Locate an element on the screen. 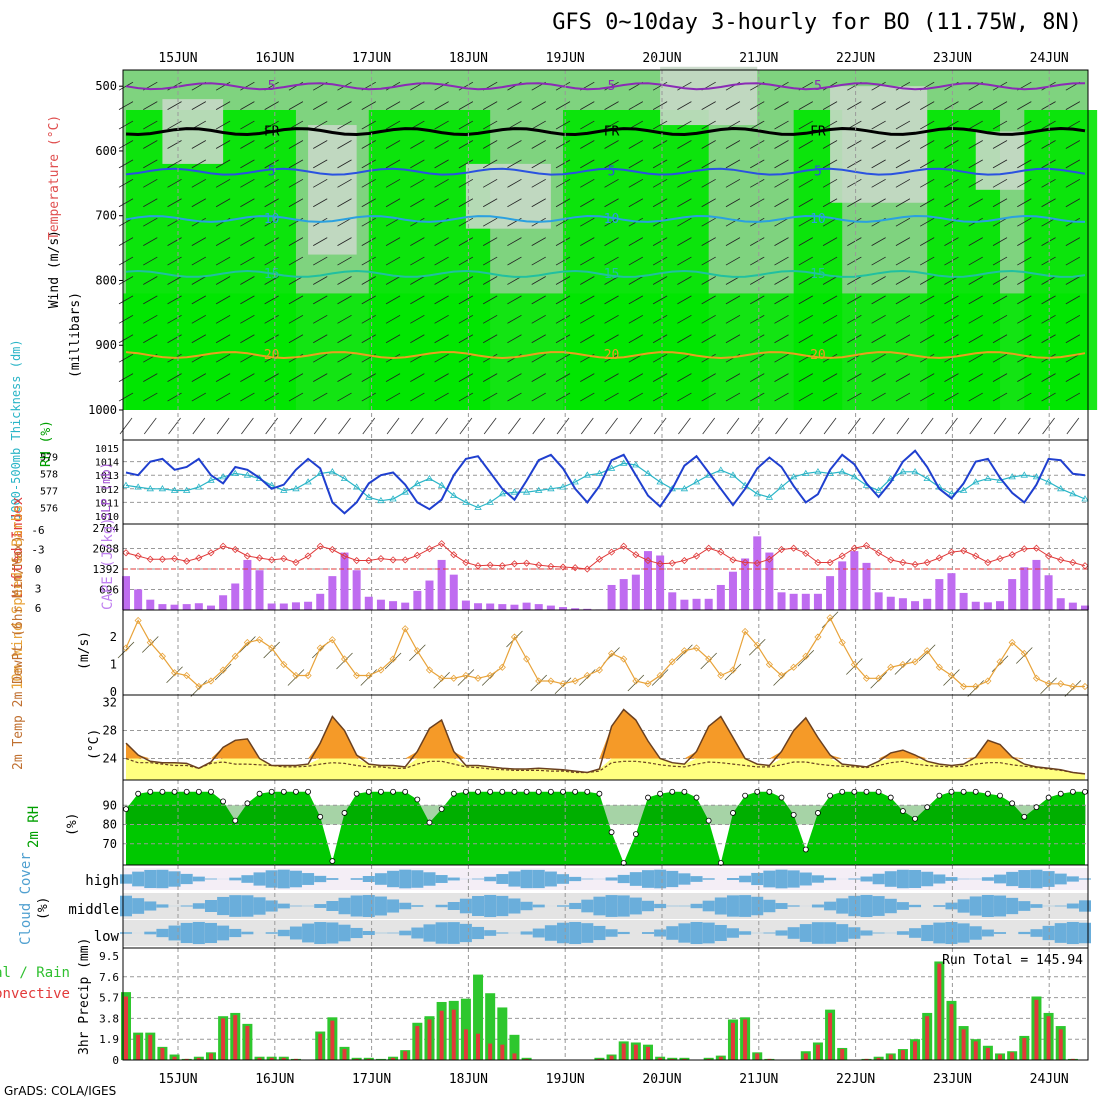 This screenshot has width=1100, height=1100. thickness-tick-label: 579 is located at coordinates (49, 458).